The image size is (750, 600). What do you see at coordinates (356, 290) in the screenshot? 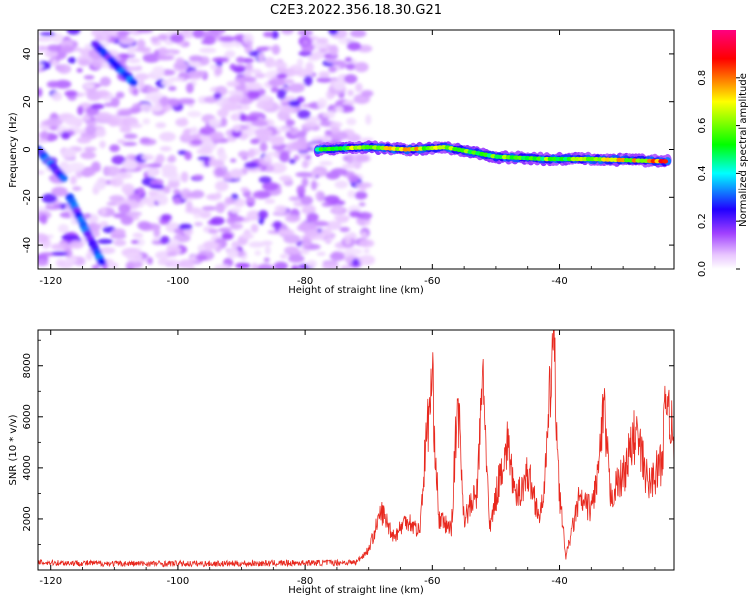
I see `spectrogram-x-label: Height of straight line (km)` at bounding box center [356, 290].